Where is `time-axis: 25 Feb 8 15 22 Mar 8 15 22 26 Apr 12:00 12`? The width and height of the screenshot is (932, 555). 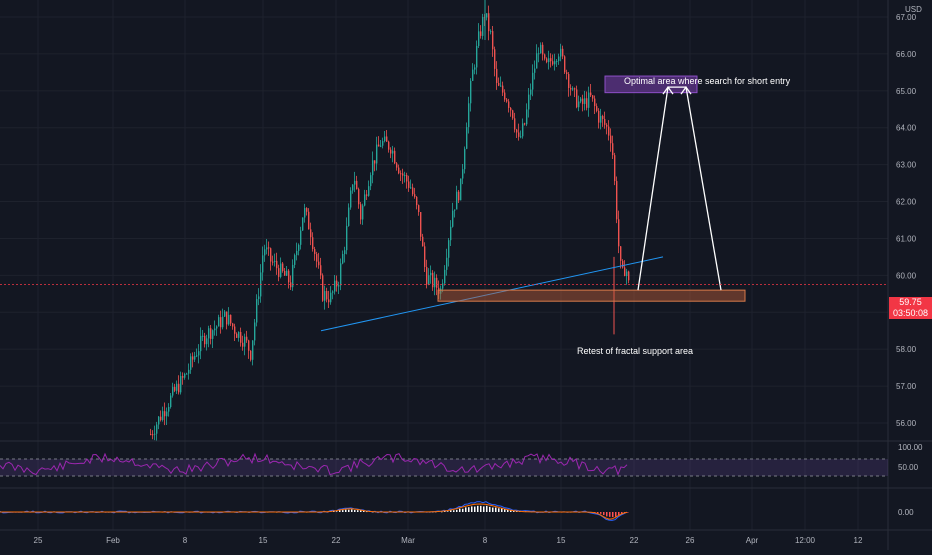
time-axis: 25 Feb 8 15 22 Mar 8 15 22 26 Apr 12:00 12 is located at coordinates (448, 540).